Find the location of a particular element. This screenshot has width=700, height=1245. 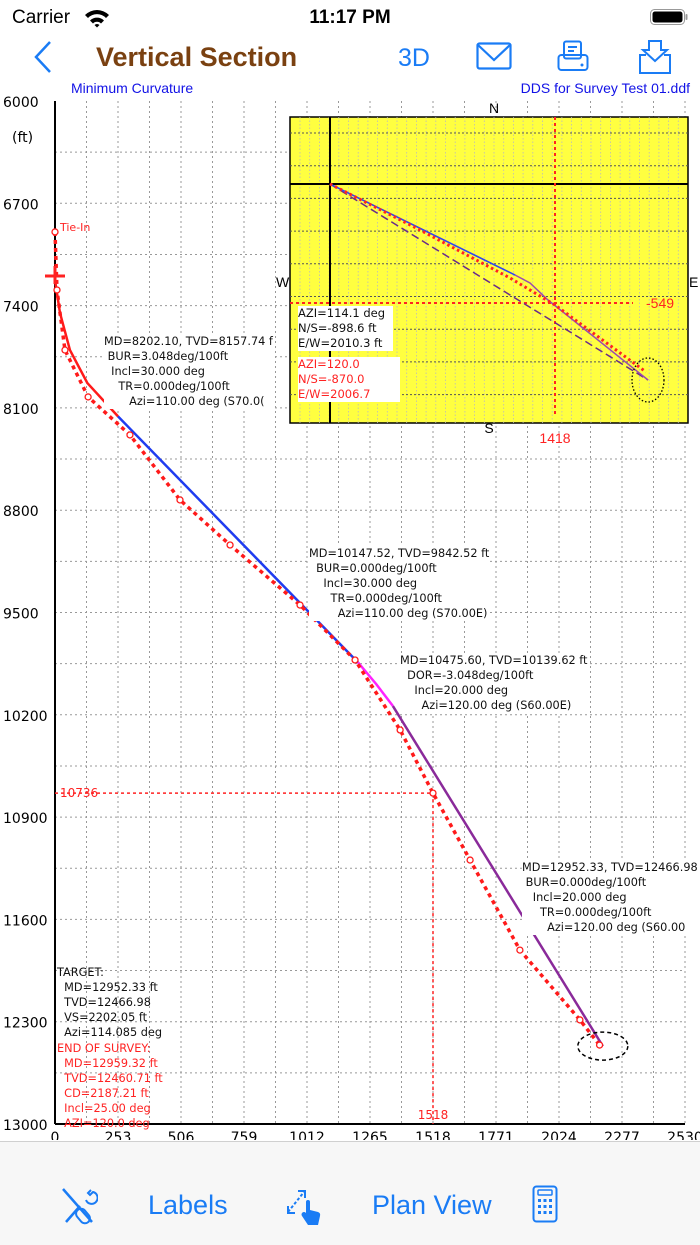

inset-survey-info: AZI=120.0 N/S=-870.0 E/W=2006.7 is located at coordinates (349, 379).